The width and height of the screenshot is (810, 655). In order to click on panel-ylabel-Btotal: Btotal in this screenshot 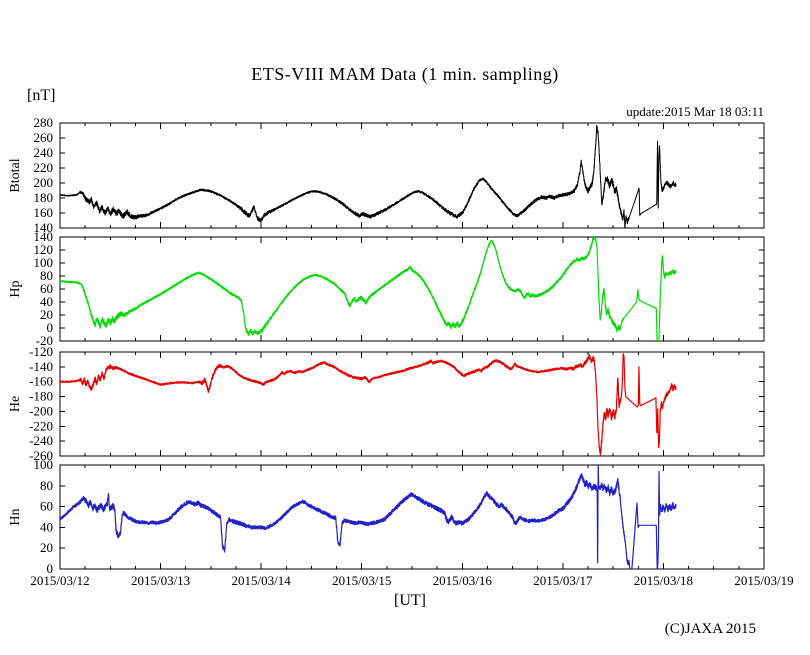, I will do `click(15, 175)`.